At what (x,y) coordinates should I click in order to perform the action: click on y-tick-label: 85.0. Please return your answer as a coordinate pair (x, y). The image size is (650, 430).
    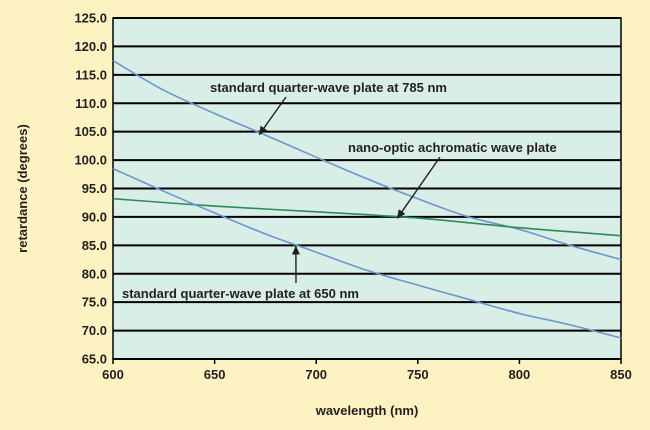
    Looking at the image, I should click on (94, 245).